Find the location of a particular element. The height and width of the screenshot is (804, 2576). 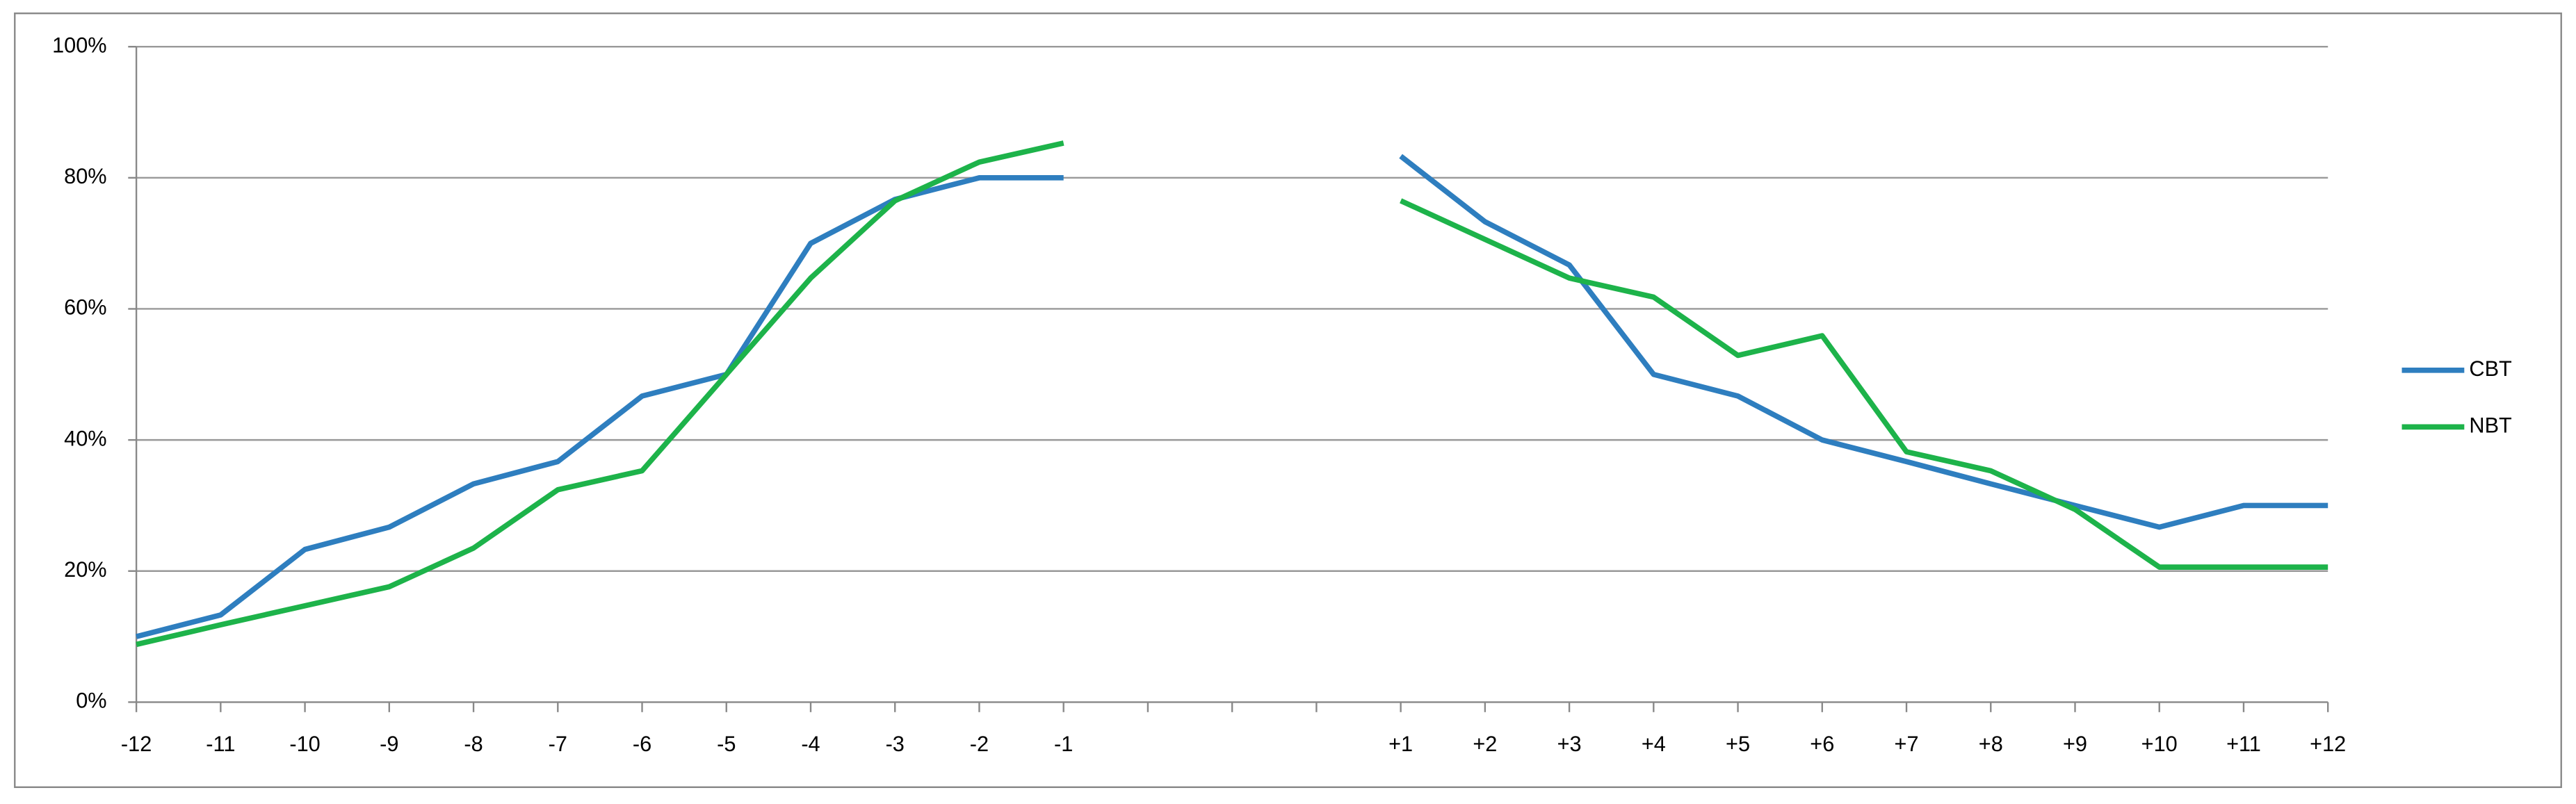

x-tick-label: -6 is located at coordinates (642, 744).